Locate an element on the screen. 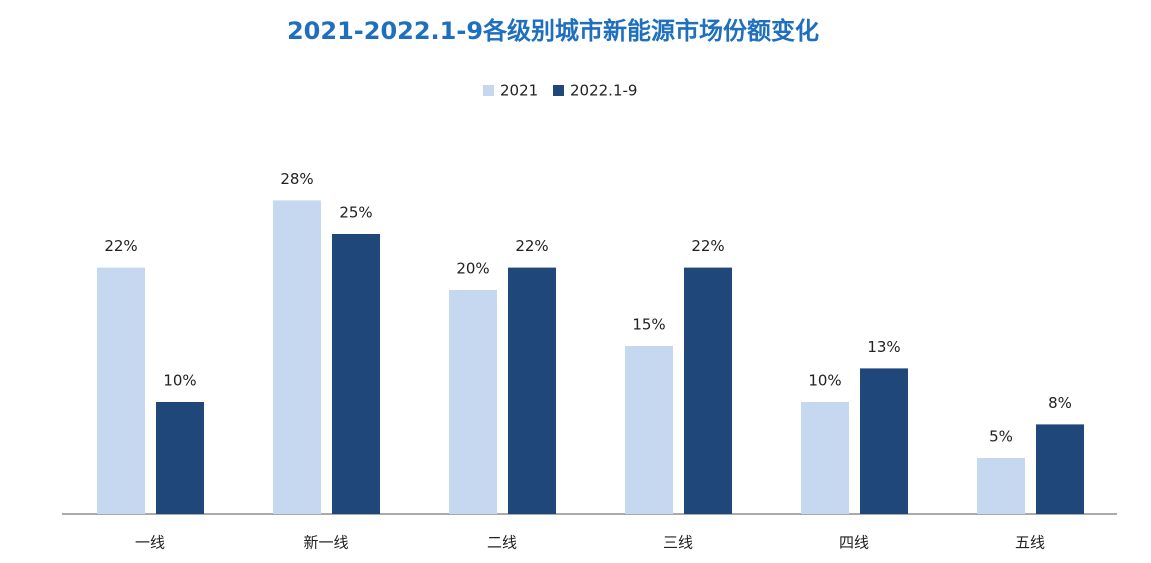  data-label: 20% is located at coordinates (472, 269).